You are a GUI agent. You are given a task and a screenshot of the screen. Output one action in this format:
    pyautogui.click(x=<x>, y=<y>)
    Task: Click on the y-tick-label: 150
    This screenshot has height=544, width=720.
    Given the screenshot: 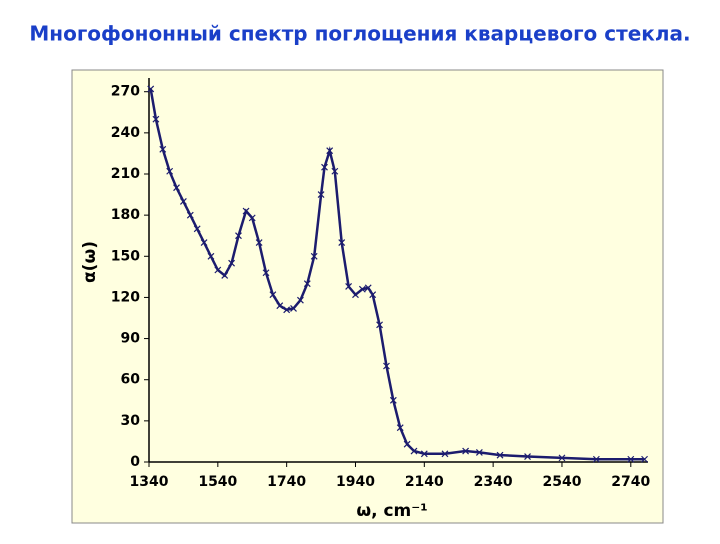 What is the action you would take?
    pyautogui.click(x=125, y=256)
    